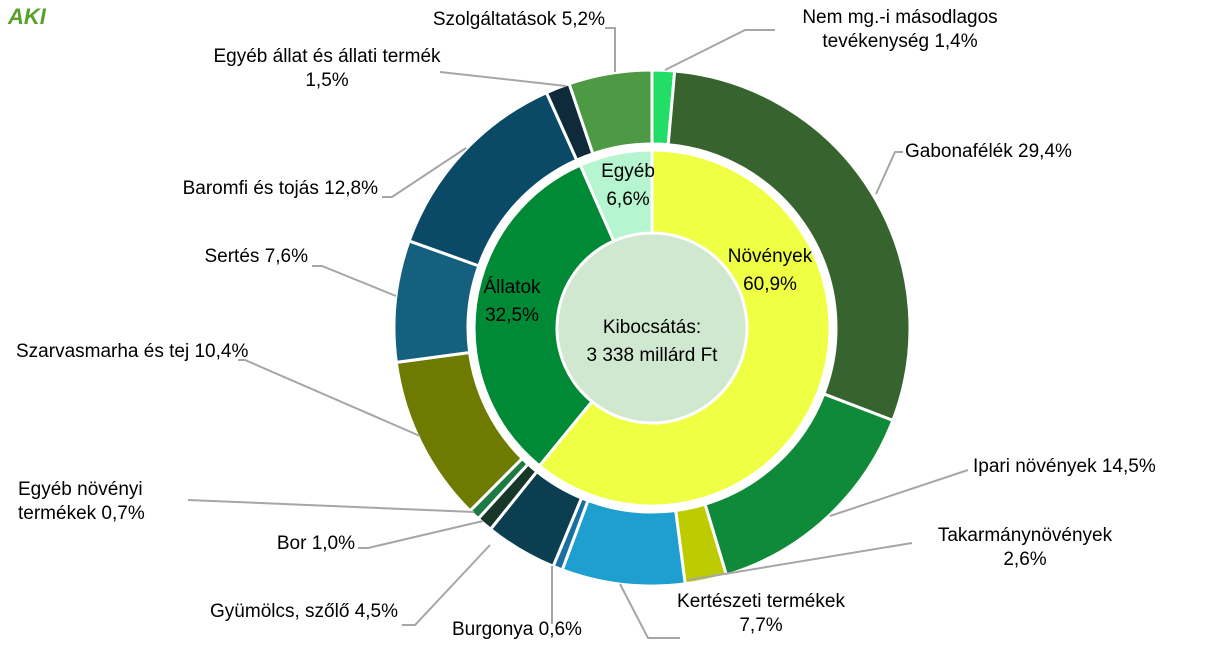  Describe the element at coordinates (351, 188) in the screenshot. I see `value-label: 12,8%` at that location.